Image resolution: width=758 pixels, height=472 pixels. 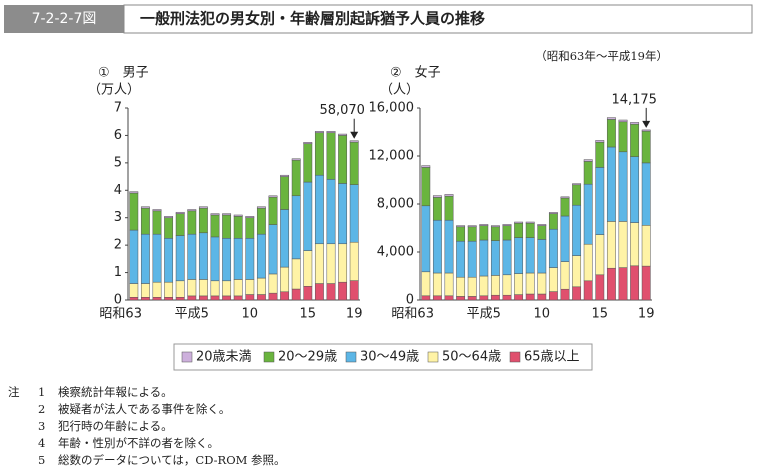 What do you see at coordinates (471, 357) in the screenshot?
I see `legend-label: 50～64歳` at bounding box center [471, 357].